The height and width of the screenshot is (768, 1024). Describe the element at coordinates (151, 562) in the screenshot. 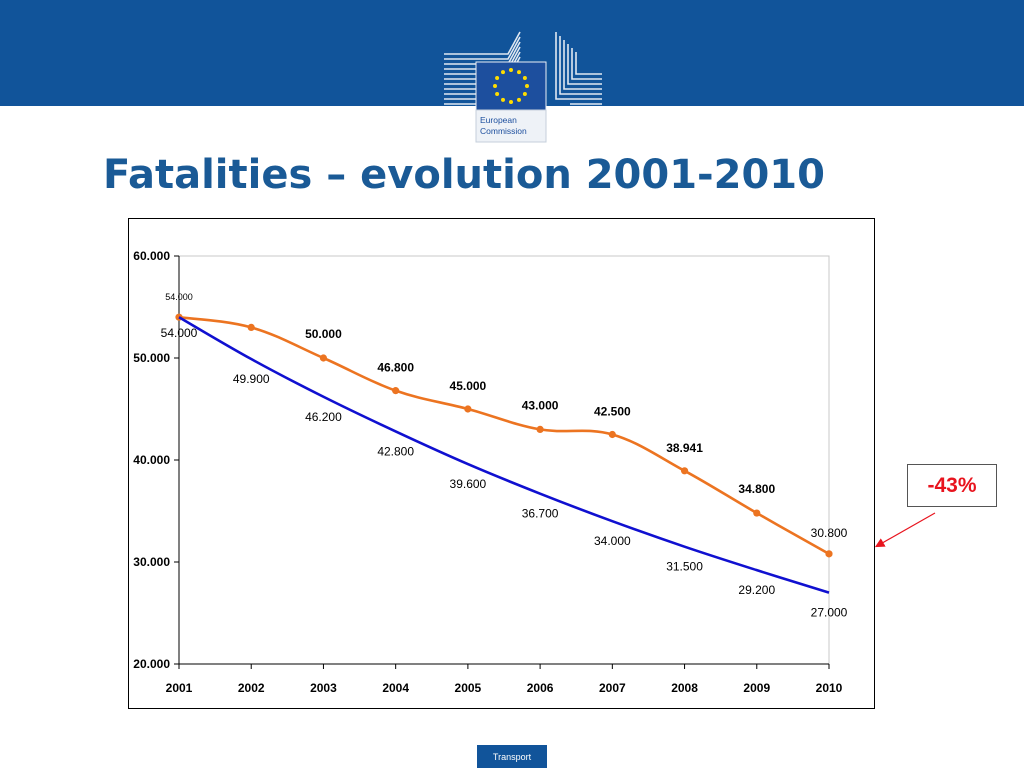

I see `y-tick-label: 30.000` at that location.